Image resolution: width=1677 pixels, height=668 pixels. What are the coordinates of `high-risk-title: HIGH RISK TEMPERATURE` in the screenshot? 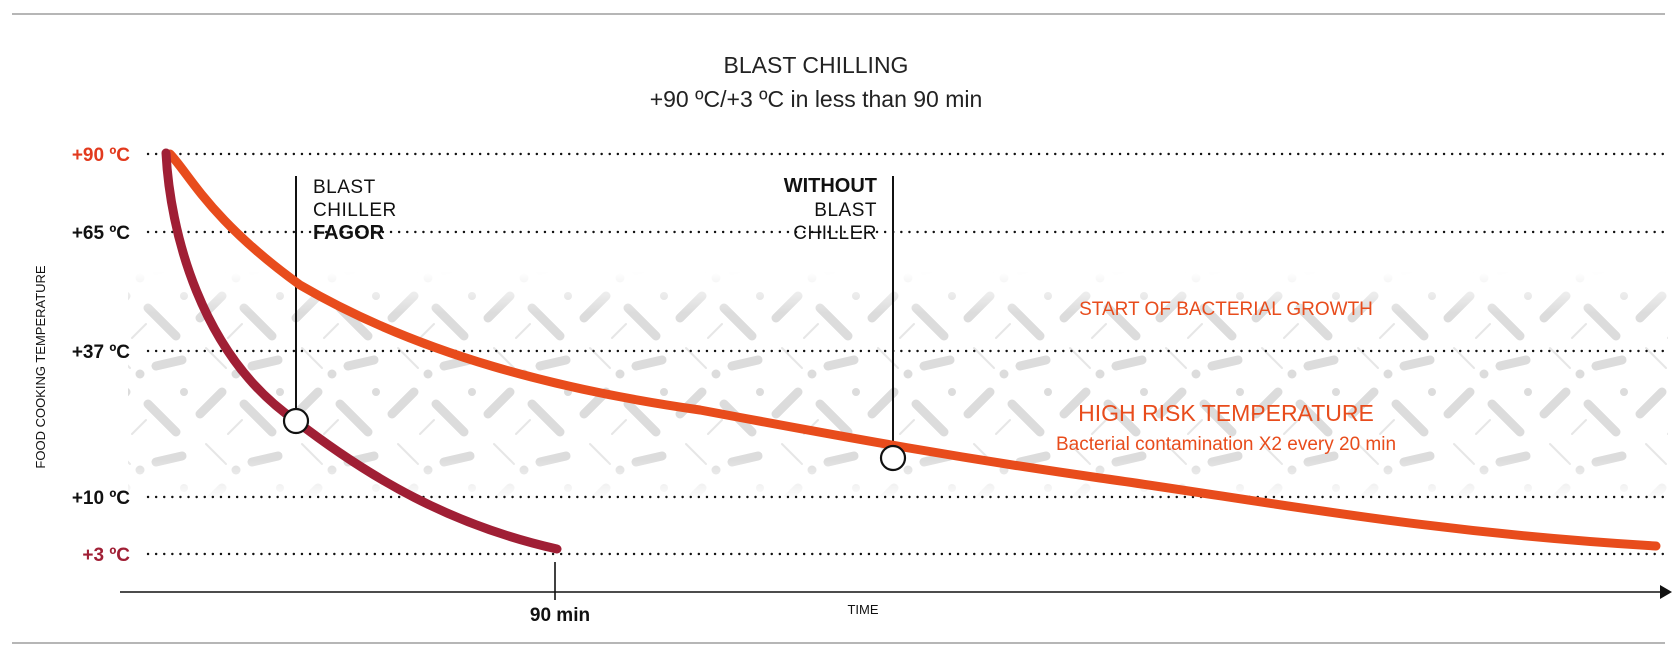 It's located at (1226, 413).